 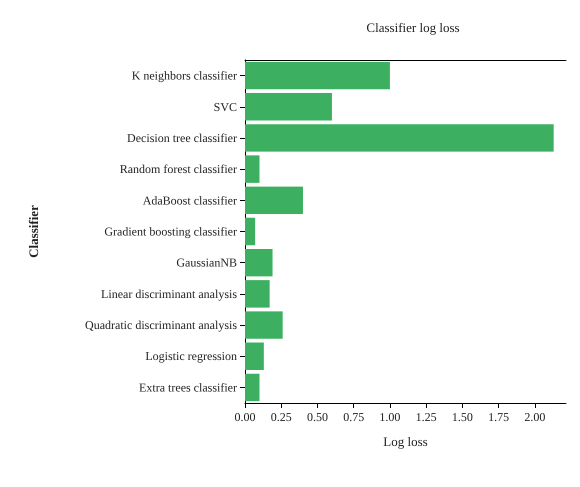 I want to click on x-axis-title: Log loss, so click(x=405, y=441).